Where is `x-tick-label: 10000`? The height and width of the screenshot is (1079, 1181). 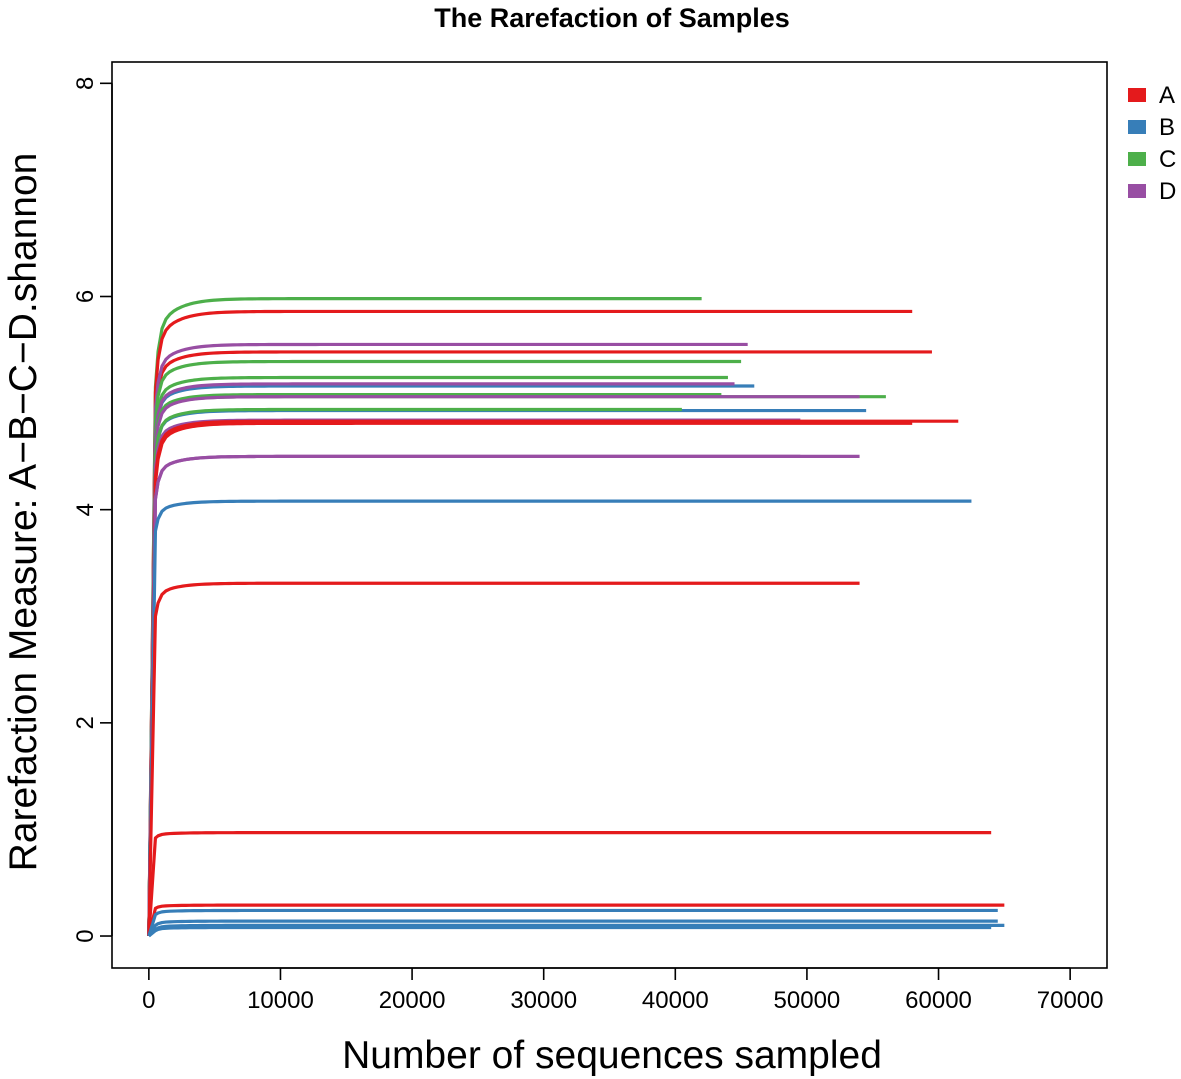 x-tick-label: 10000 is located at coordinates (280, 1000).